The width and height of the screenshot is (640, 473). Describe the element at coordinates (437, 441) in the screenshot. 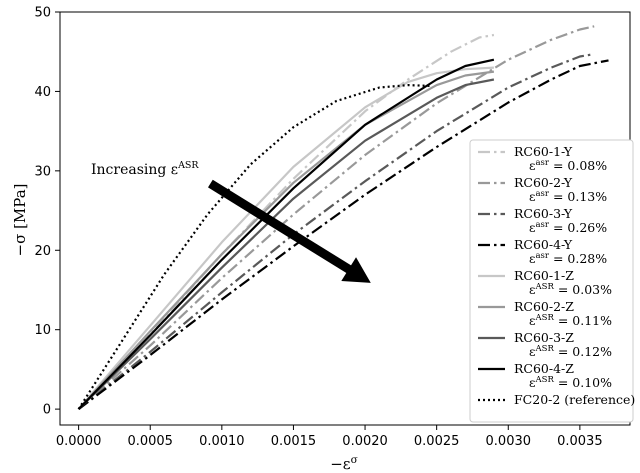

I see `x-tick-label: 0.0025` at that location.